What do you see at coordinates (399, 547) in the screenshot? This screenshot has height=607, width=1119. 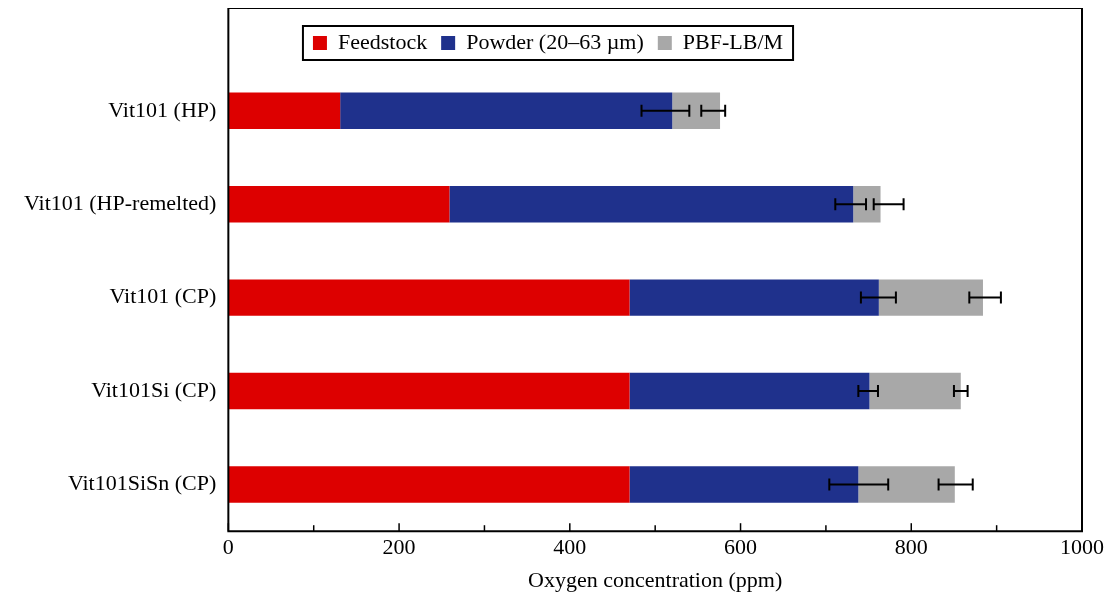 I see `x-tick-label: 200` at bounding box center [399, 547].